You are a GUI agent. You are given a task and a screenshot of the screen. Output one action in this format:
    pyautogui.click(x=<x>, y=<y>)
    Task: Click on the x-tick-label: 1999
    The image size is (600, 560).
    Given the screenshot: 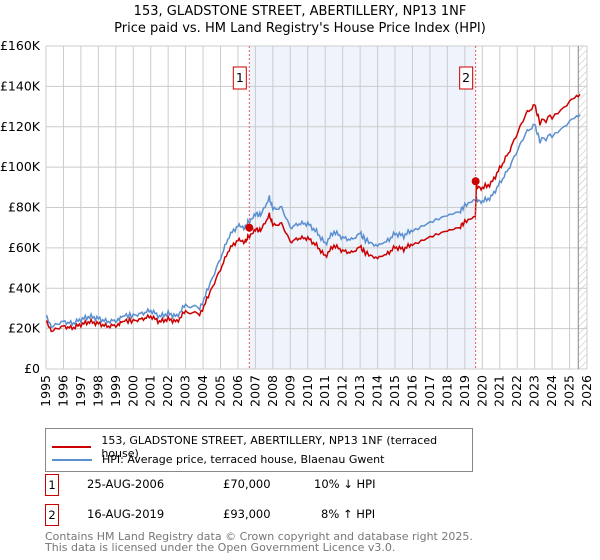 What is the action you would take?
    pyautogui.click(x=115, y=391)
    